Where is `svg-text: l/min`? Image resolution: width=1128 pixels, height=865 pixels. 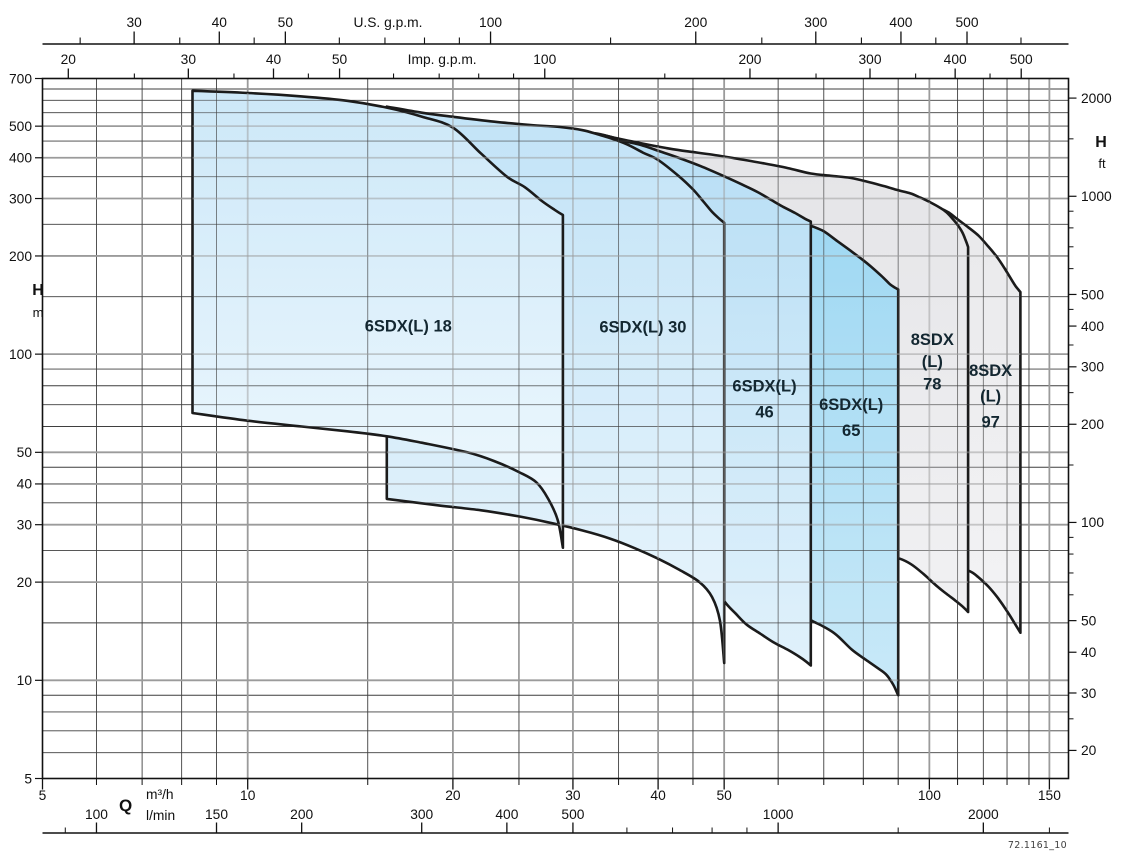 svg-text: l/min is located at coordinates (160, 815).